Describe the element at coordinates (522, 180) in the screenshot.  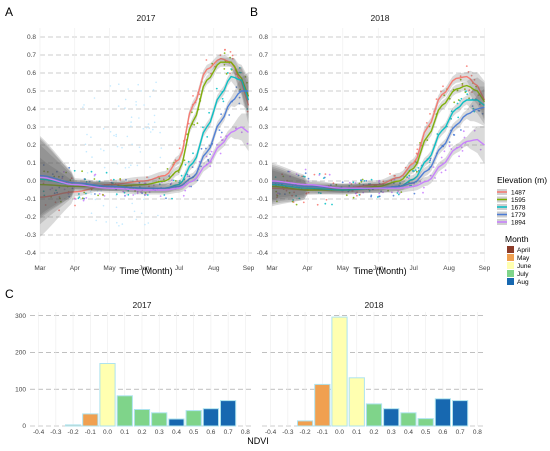
I see `elevation-legend-title: Elevation (m)` at that location.